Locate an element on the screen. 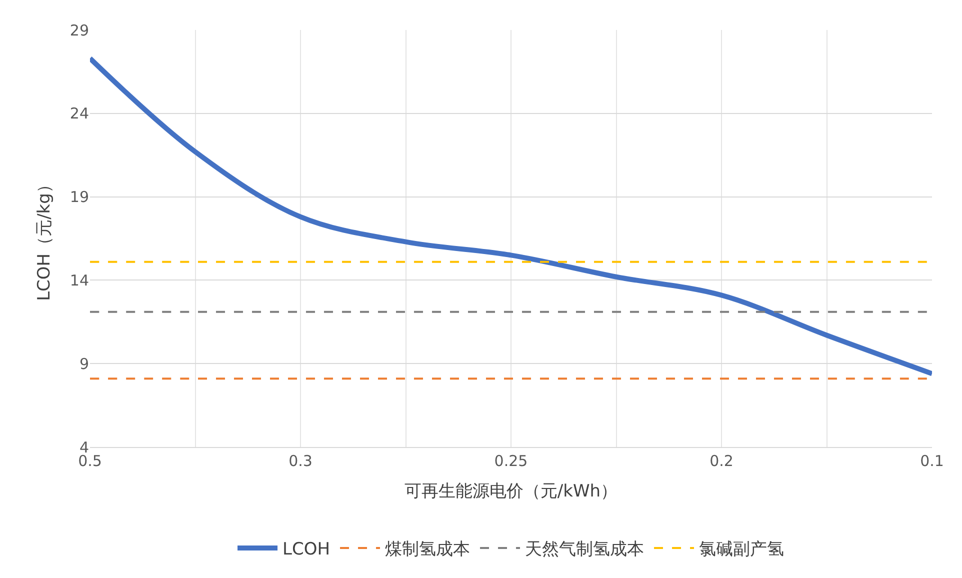 This screenshot has height=578, width=962. y-tick-label: 14 is located at coordinates (79, 280).